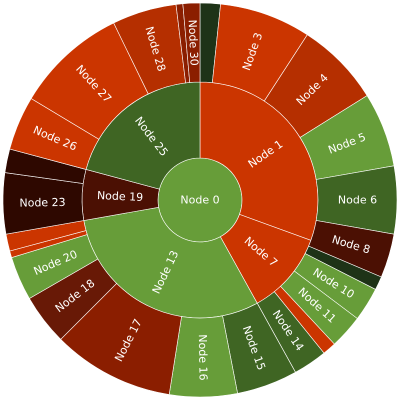  What do you see at coordinates (120, 196) in the screenshot?
I see `label-node-19: Node 19` at bounding box center [120, 196].